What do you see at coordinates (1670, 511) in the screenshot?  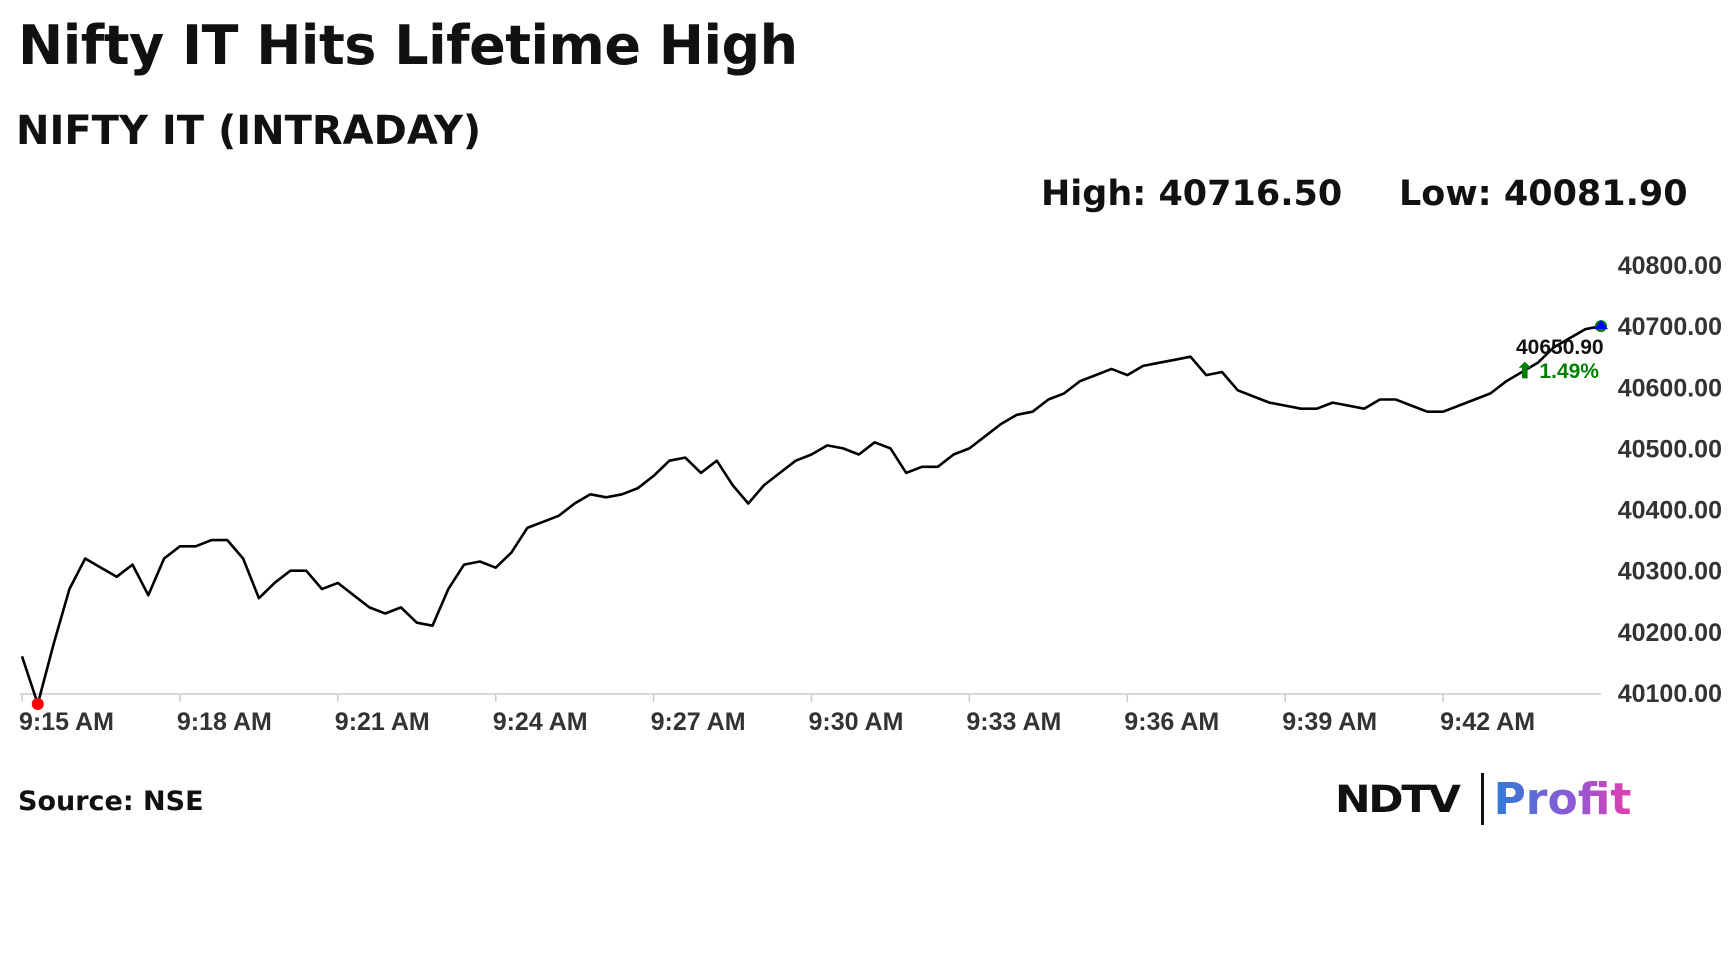 I see `y-tick-label: 40400.00` at bounding box center [1670, 511].